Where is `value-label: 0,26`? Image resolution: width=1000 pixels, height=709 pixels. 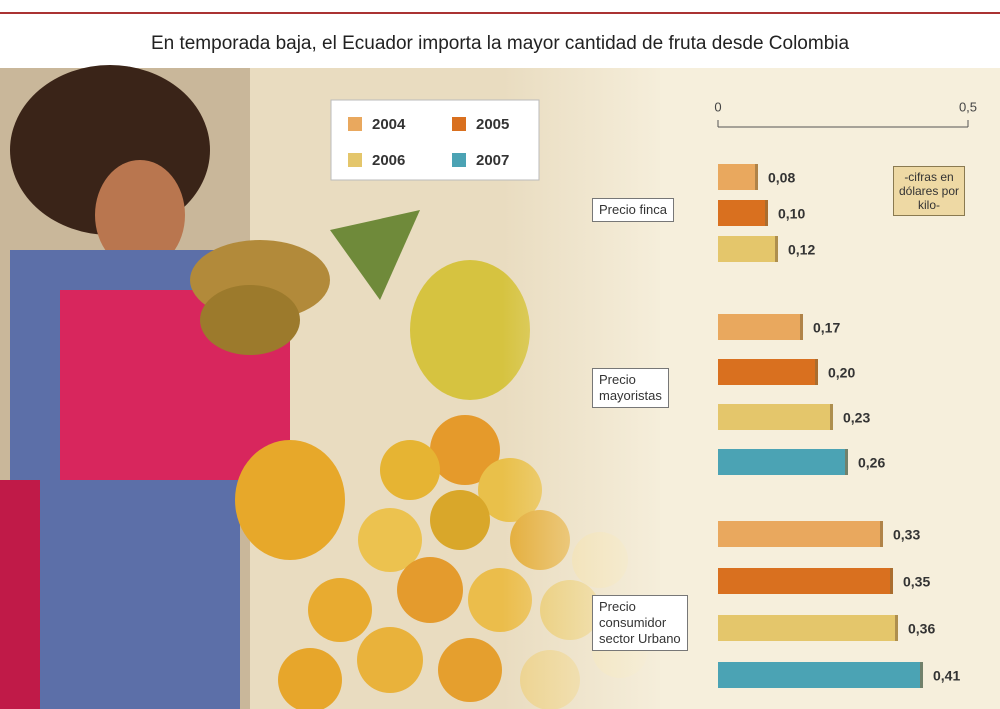
value-label: 0,26 is located at coordinates (871, 463).